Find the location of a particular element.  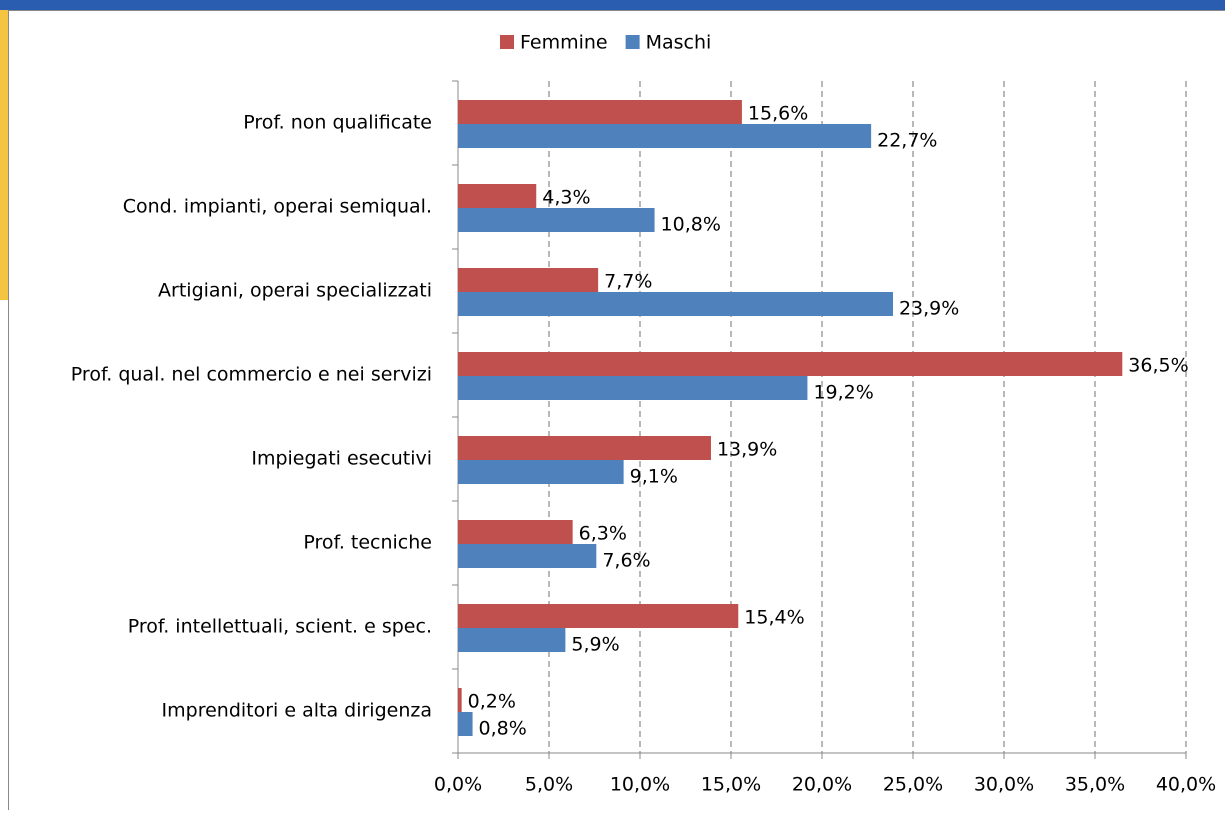

data-label: 5,9% is located at coordinates (595, 645).